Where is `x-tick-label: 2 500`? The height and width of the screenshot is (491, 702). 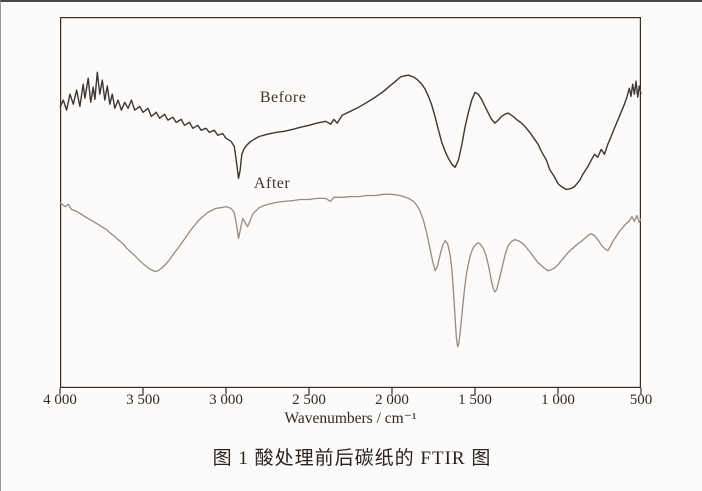 x-tick-label: 2 500 is located at coordinates (309, 400).